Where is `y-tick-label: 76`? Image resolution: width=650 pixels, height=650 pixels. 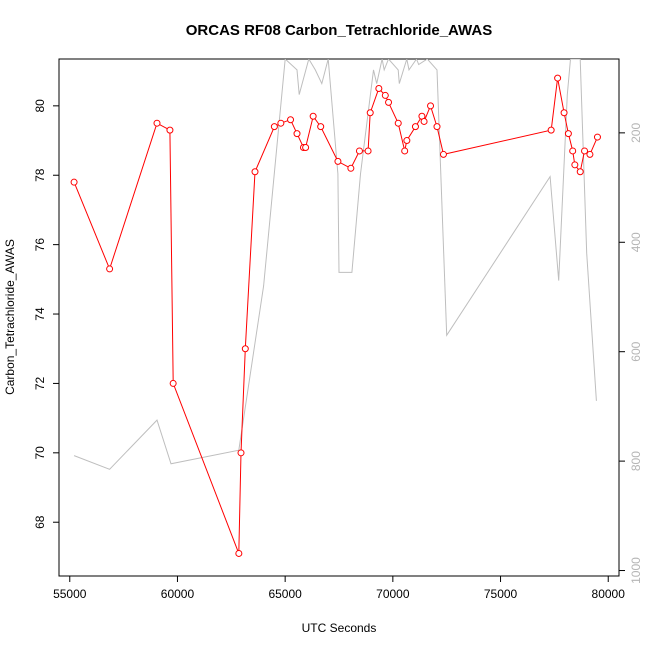
y-tick-label: 76 is located at coordinates (40, 245).